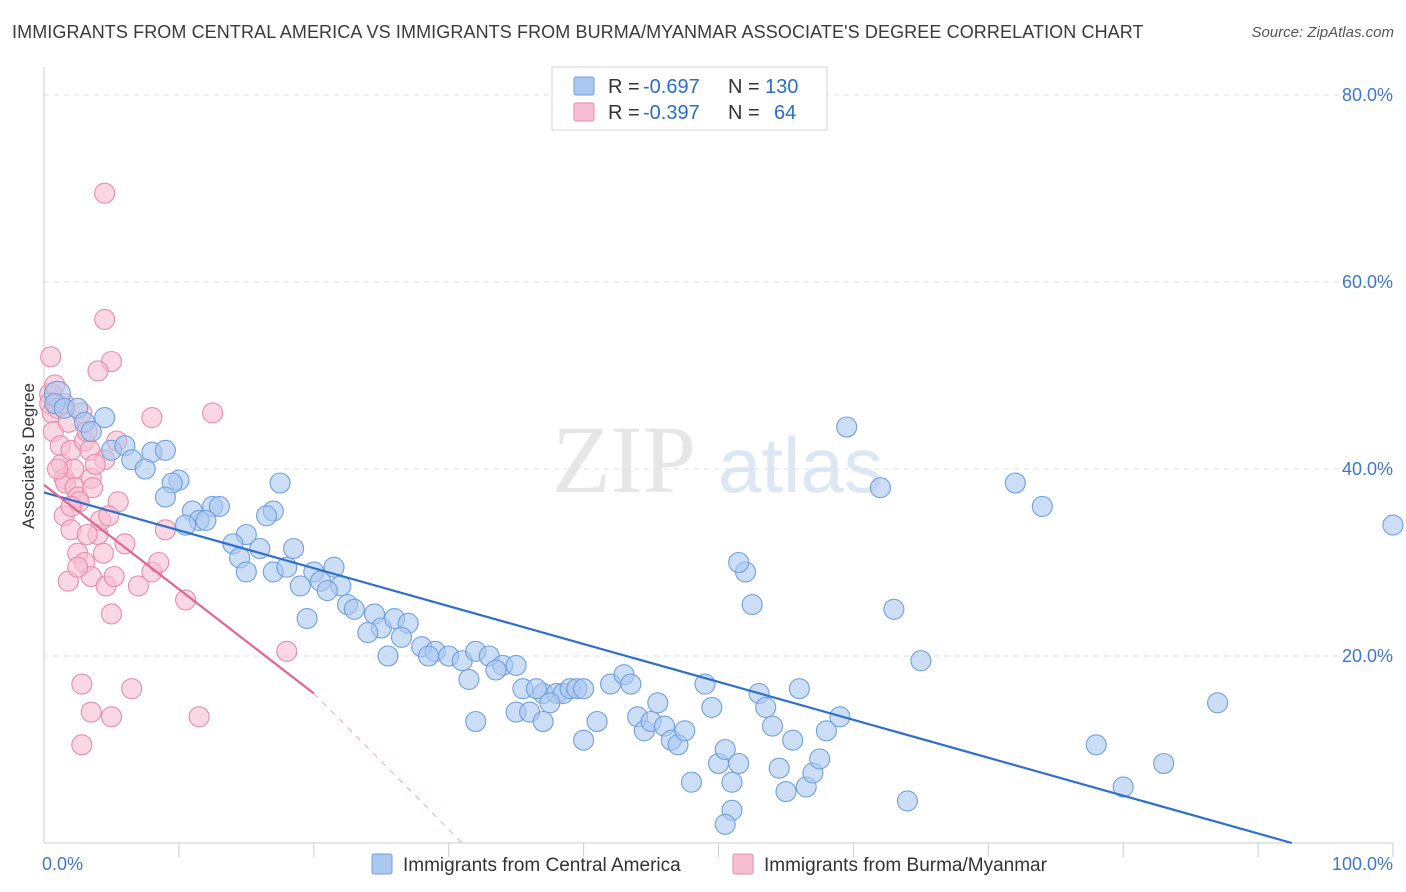 This screenshot has height=892, width=1406. Describe the element at coordinates (1367, 95) in the screenshot. I see `y-tick-label: 80.0%` at that location.